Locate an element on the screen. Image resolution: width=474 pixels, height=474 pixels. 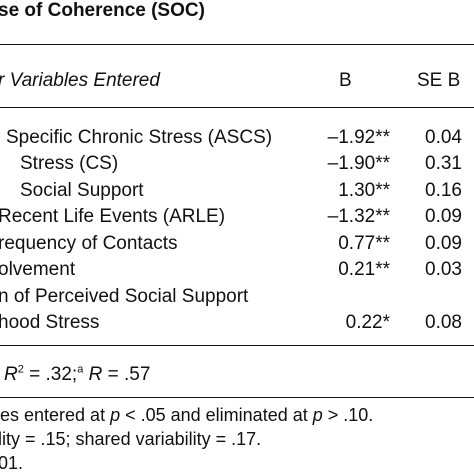
row-2-label: Stress (CS) is located at coordinates (69, 163).